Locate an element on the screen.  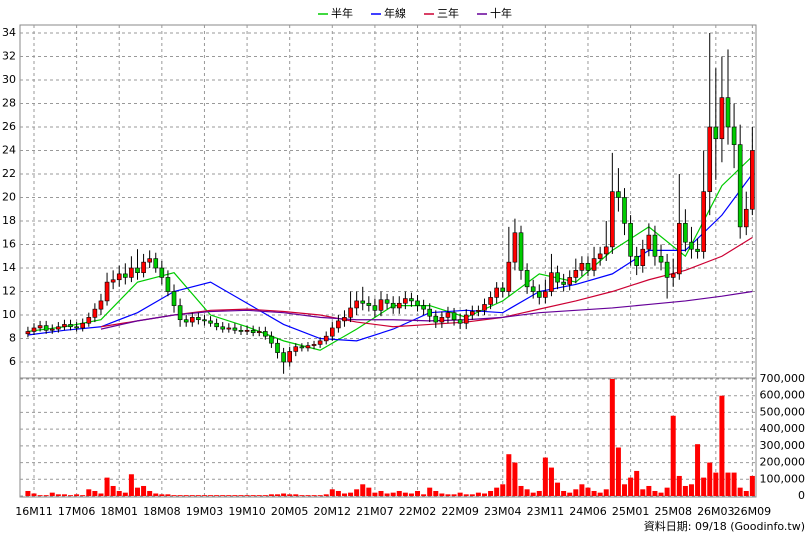
x-tick-label: 25M01 is located at coordinates (631, 511).